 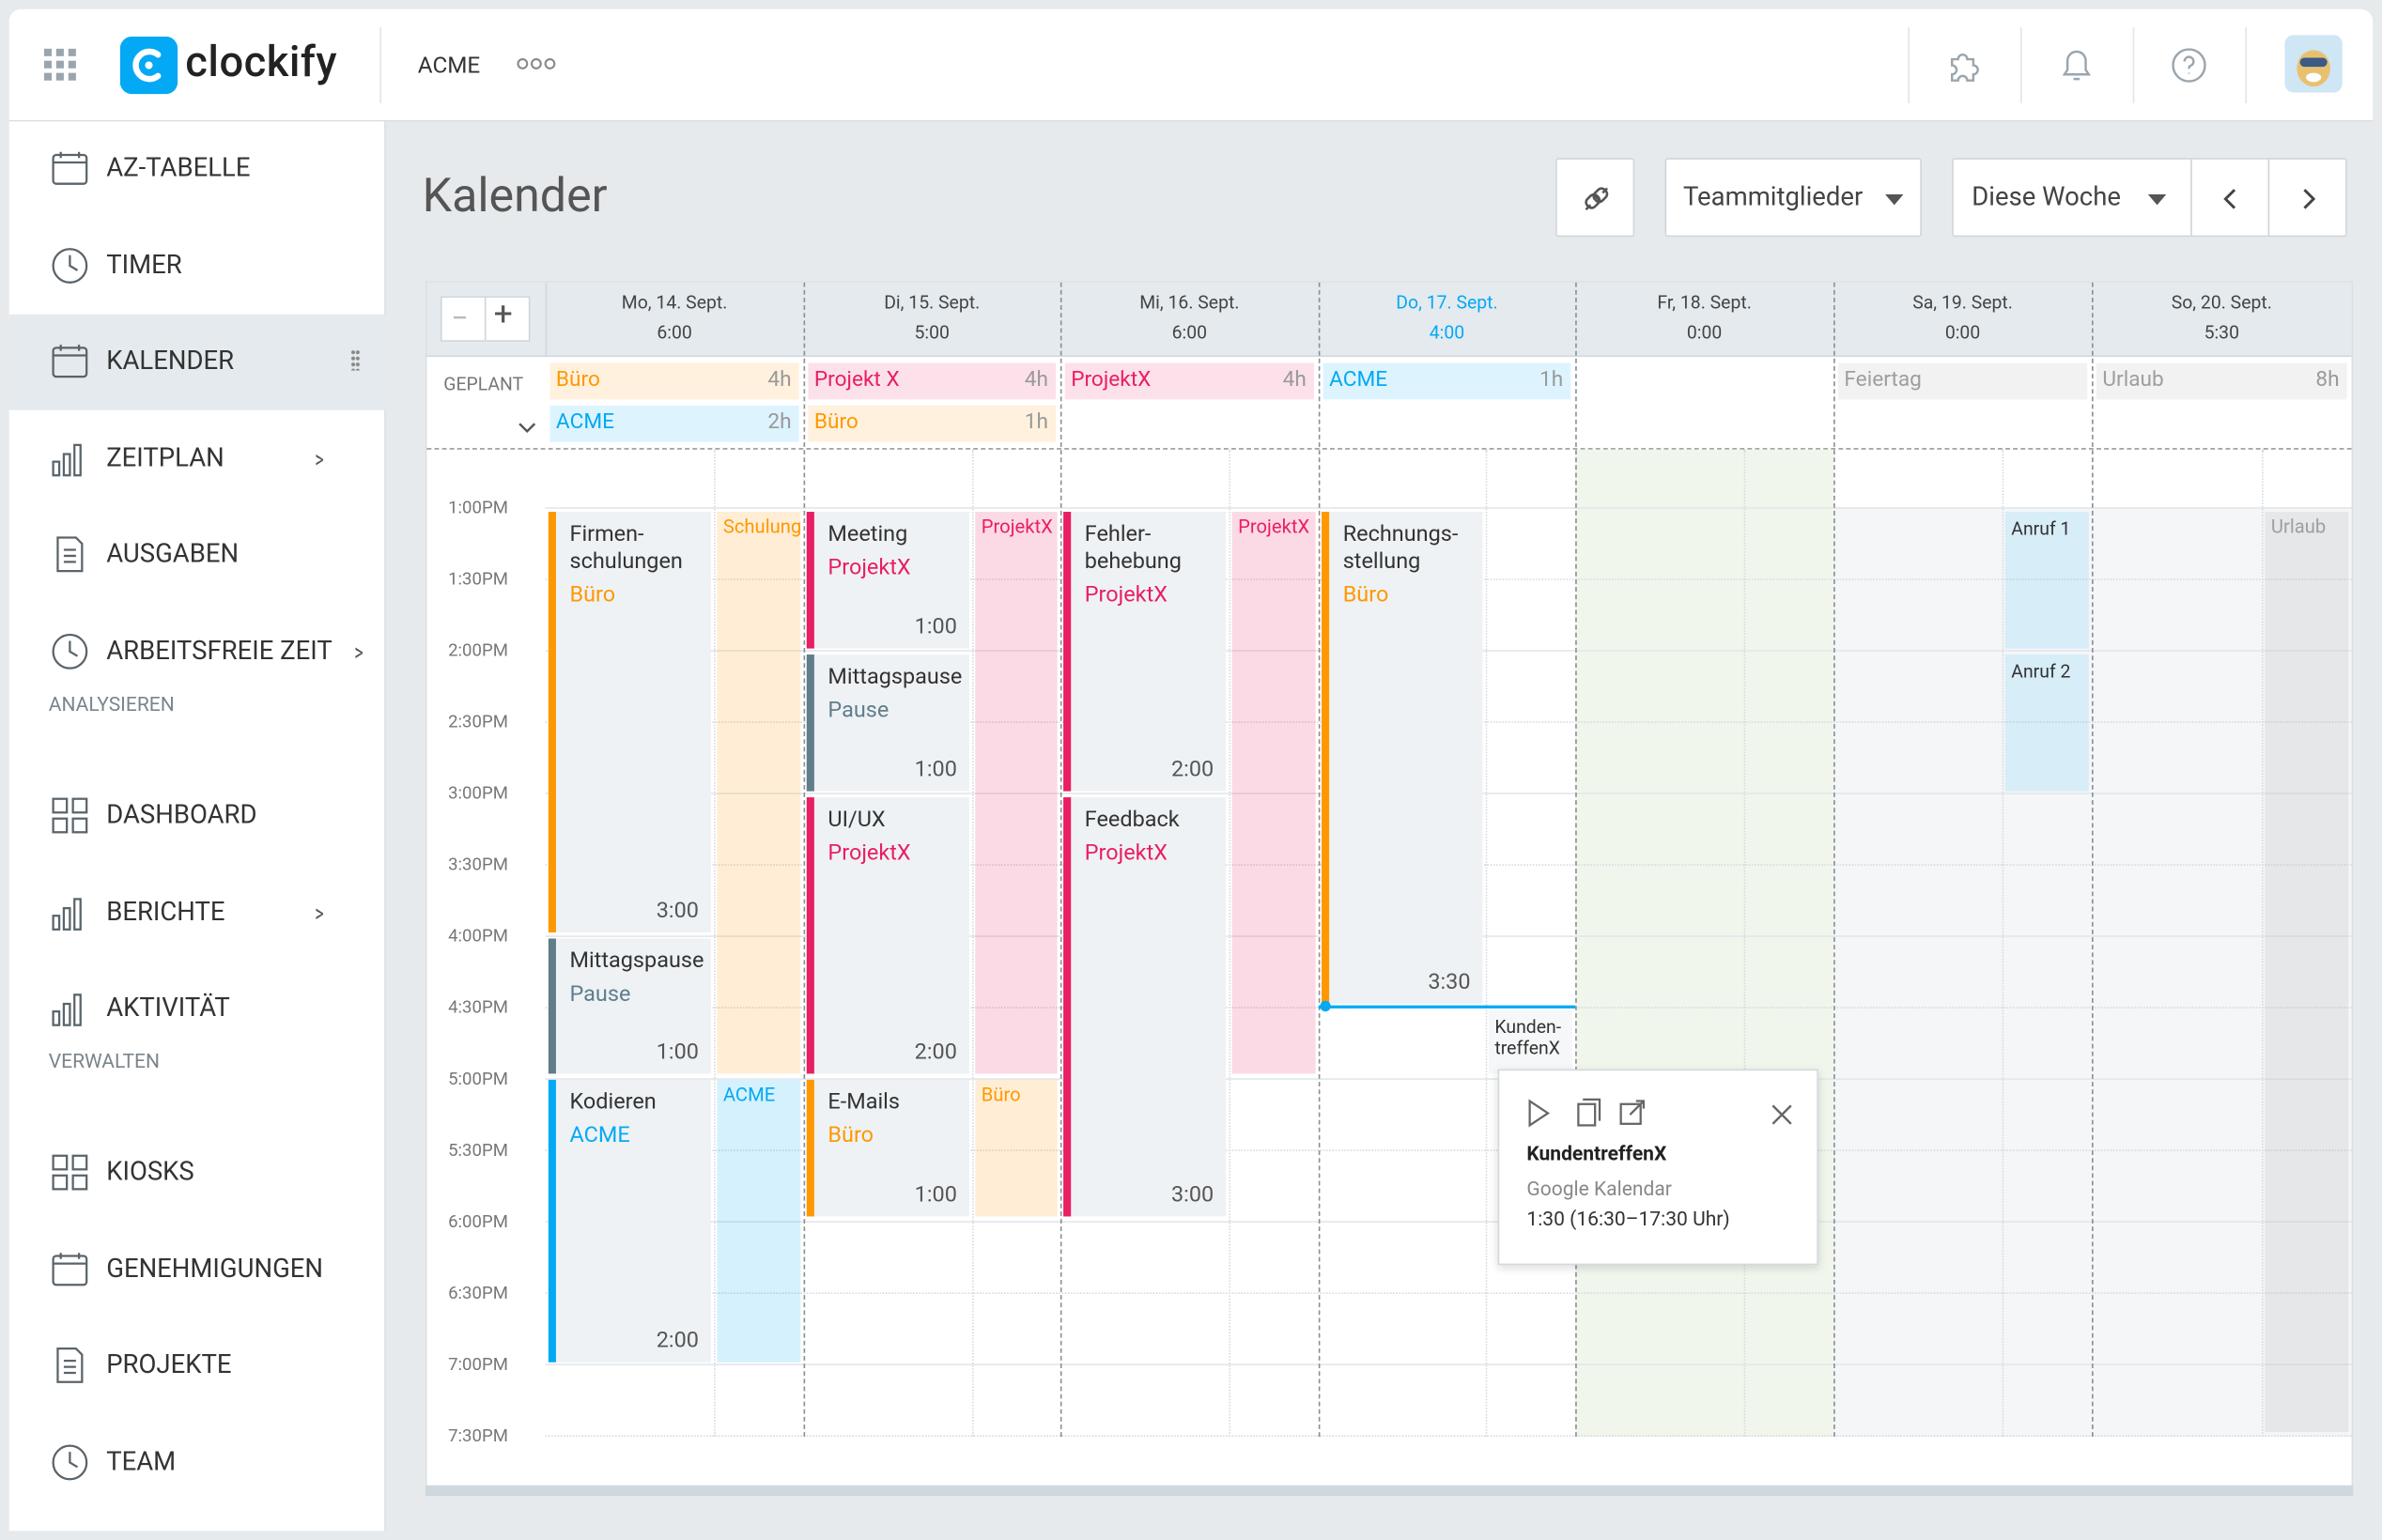 I want to click on more-icon, so click(x=537, y=63).